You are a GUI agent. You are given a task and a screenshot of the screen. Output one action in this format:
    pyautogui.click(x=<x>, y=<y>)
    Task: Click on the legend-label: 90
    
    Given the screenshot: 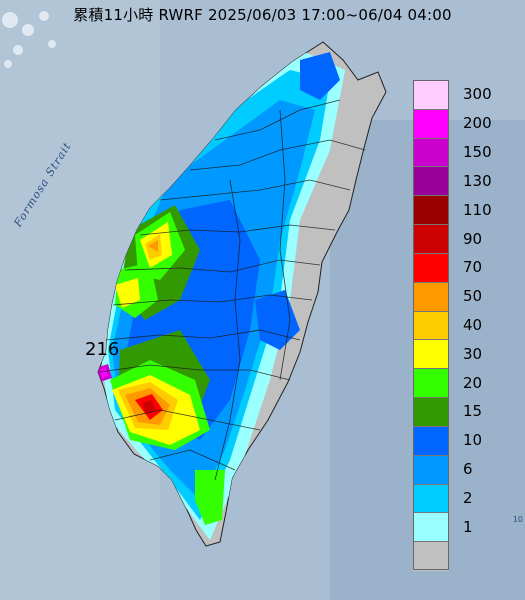 What is the action you would take?
    pyautogui.click(x=473, y=238)
    